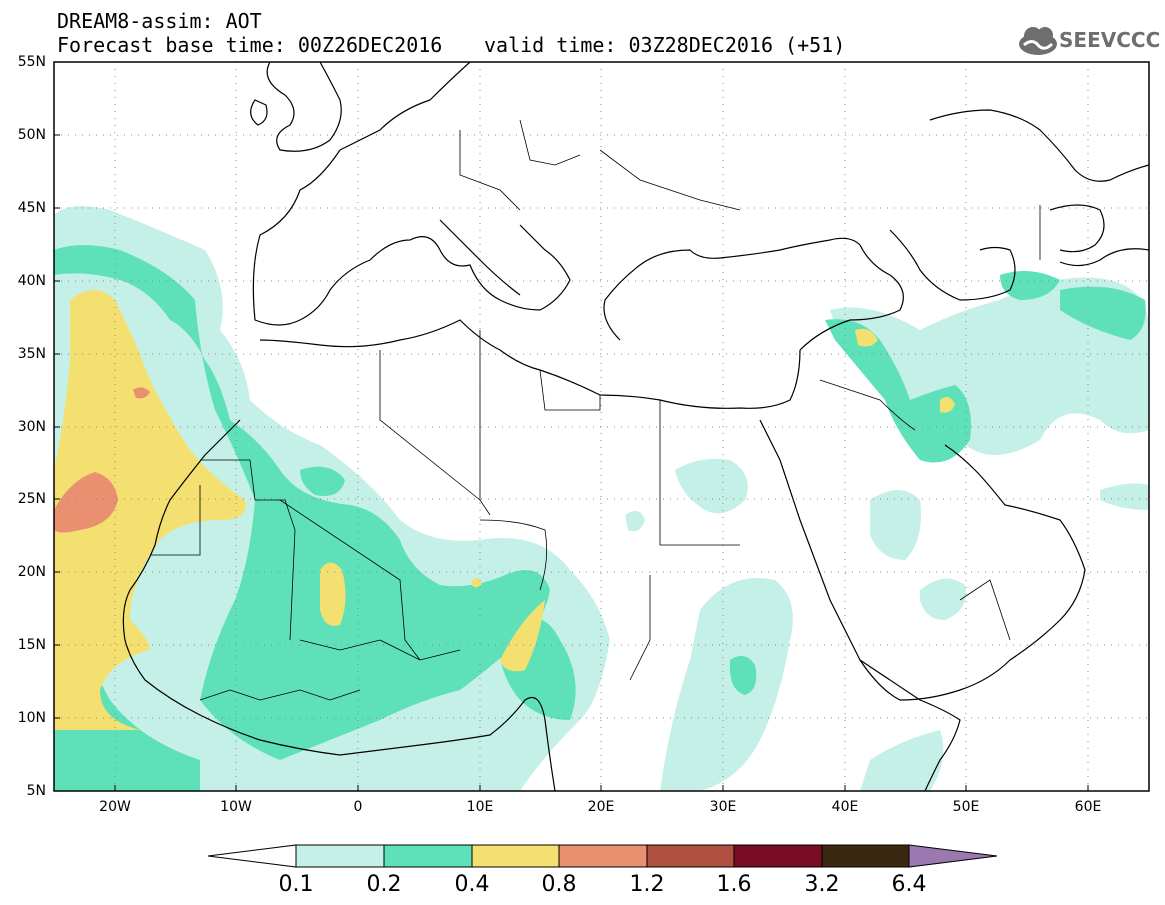  What do you see at coordinates (36, 791) in the screenshot?
I see `lat-label: 5N` at bounding box center [36, 791].